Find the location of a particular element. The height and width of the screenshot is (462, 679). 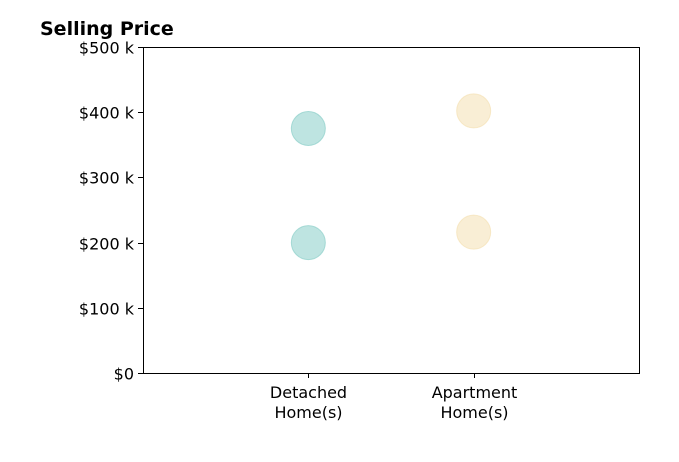

x-tick-label: Apartment Home(s) is located at coordinates (475, 402).